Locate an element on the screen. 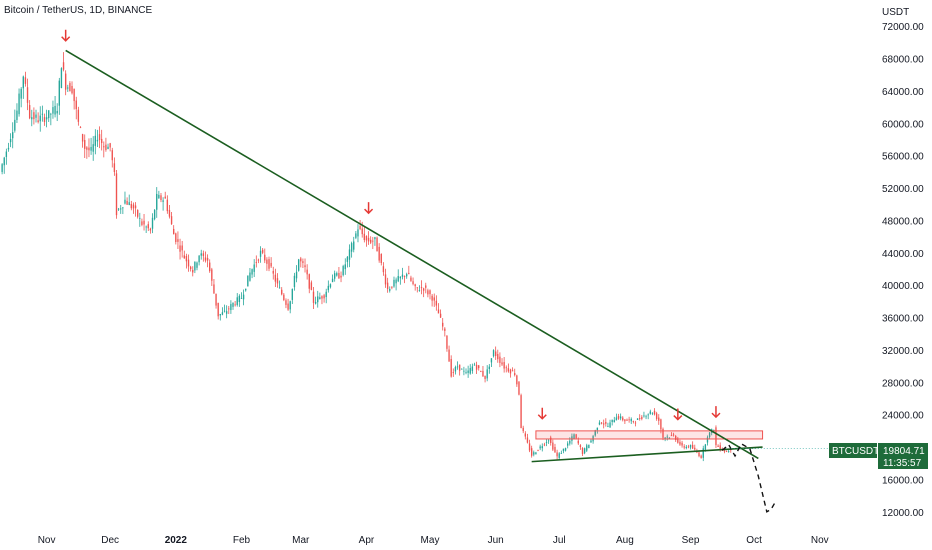  price-badge: BTCUSDT 19804.71 11:35:57 is located at coordinates (878, 456).